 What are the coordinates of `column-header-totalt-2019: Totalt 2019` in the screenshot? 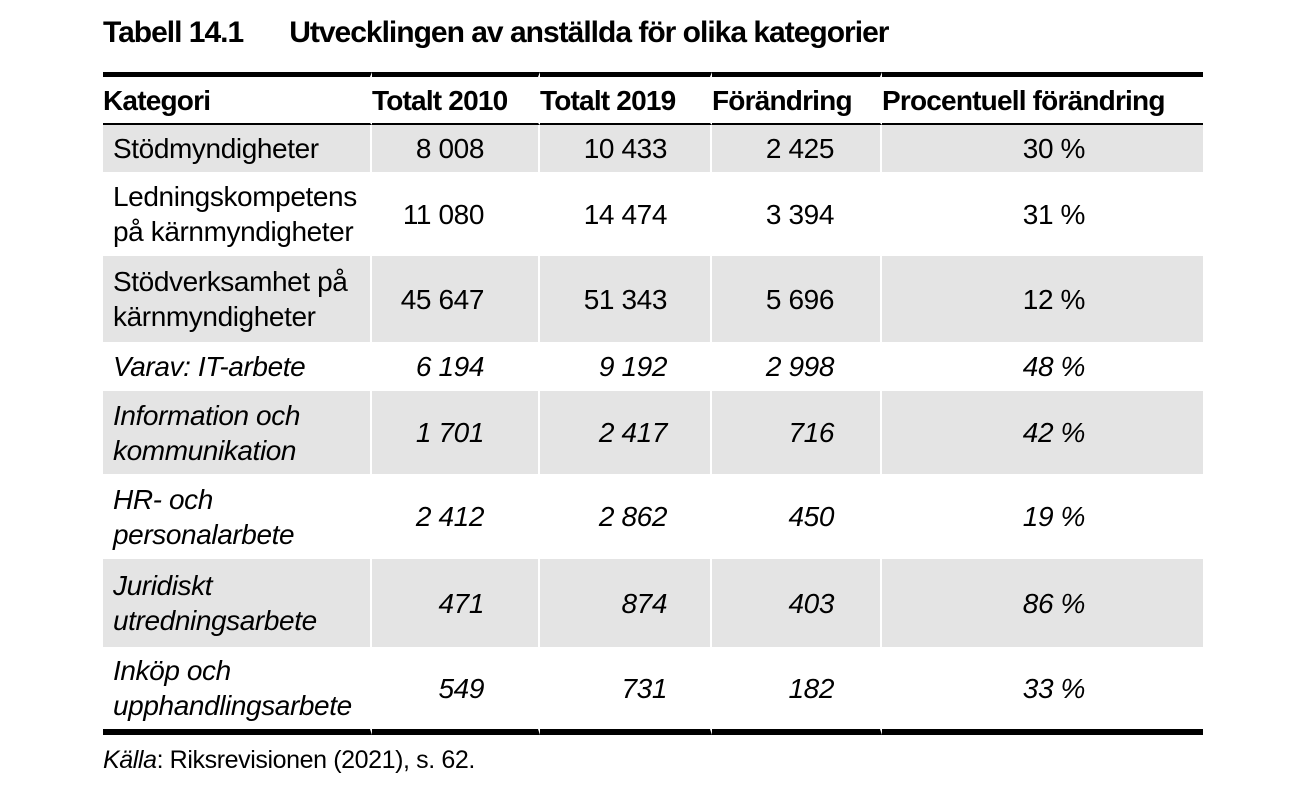 It's located at (626, 98).